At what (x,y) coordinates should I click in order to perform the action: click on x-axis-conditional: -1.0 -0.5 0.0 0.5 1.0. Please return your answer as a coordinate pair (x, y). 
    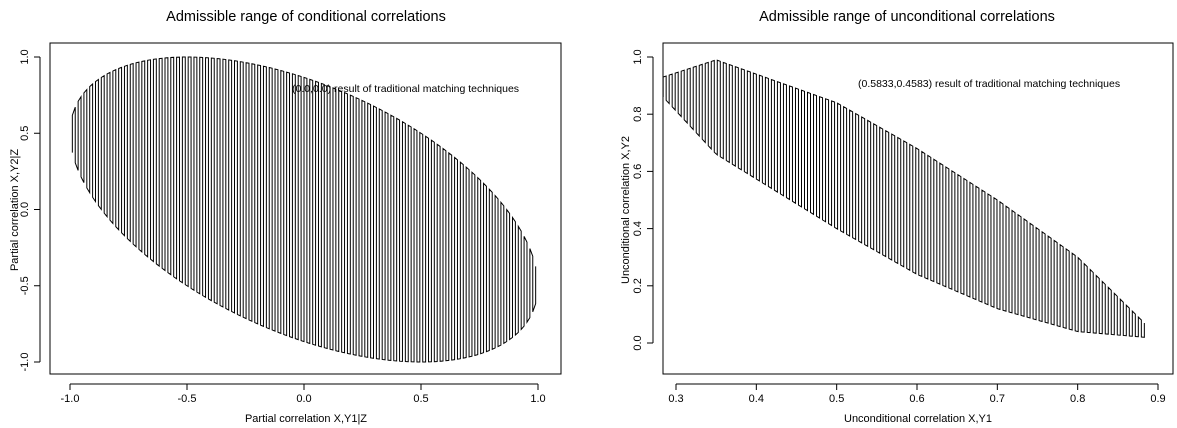
    Looking at the image, I should click on (303, 394).